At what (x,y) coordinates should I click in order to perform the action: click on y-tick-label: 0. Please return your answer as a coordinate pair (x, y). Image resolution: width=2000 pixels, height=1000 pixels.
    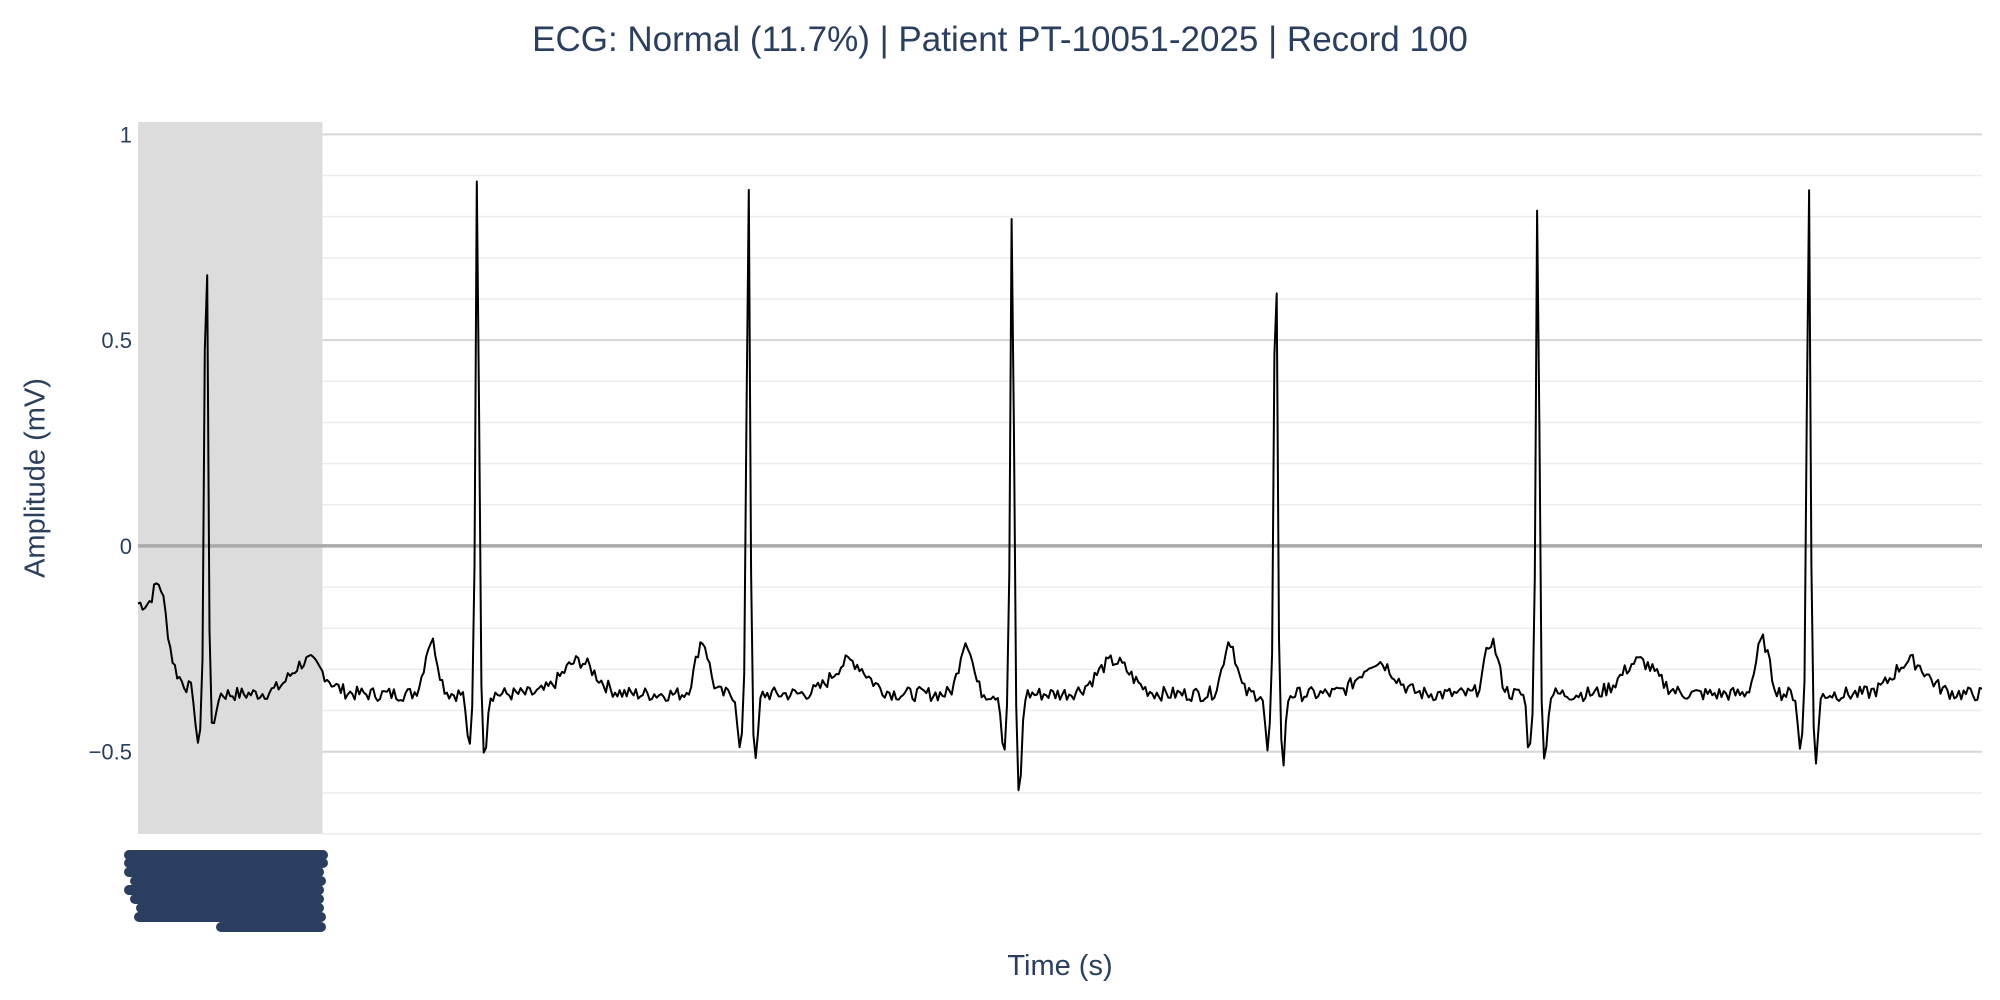
    Looking at the image, I should click on (126, 546).